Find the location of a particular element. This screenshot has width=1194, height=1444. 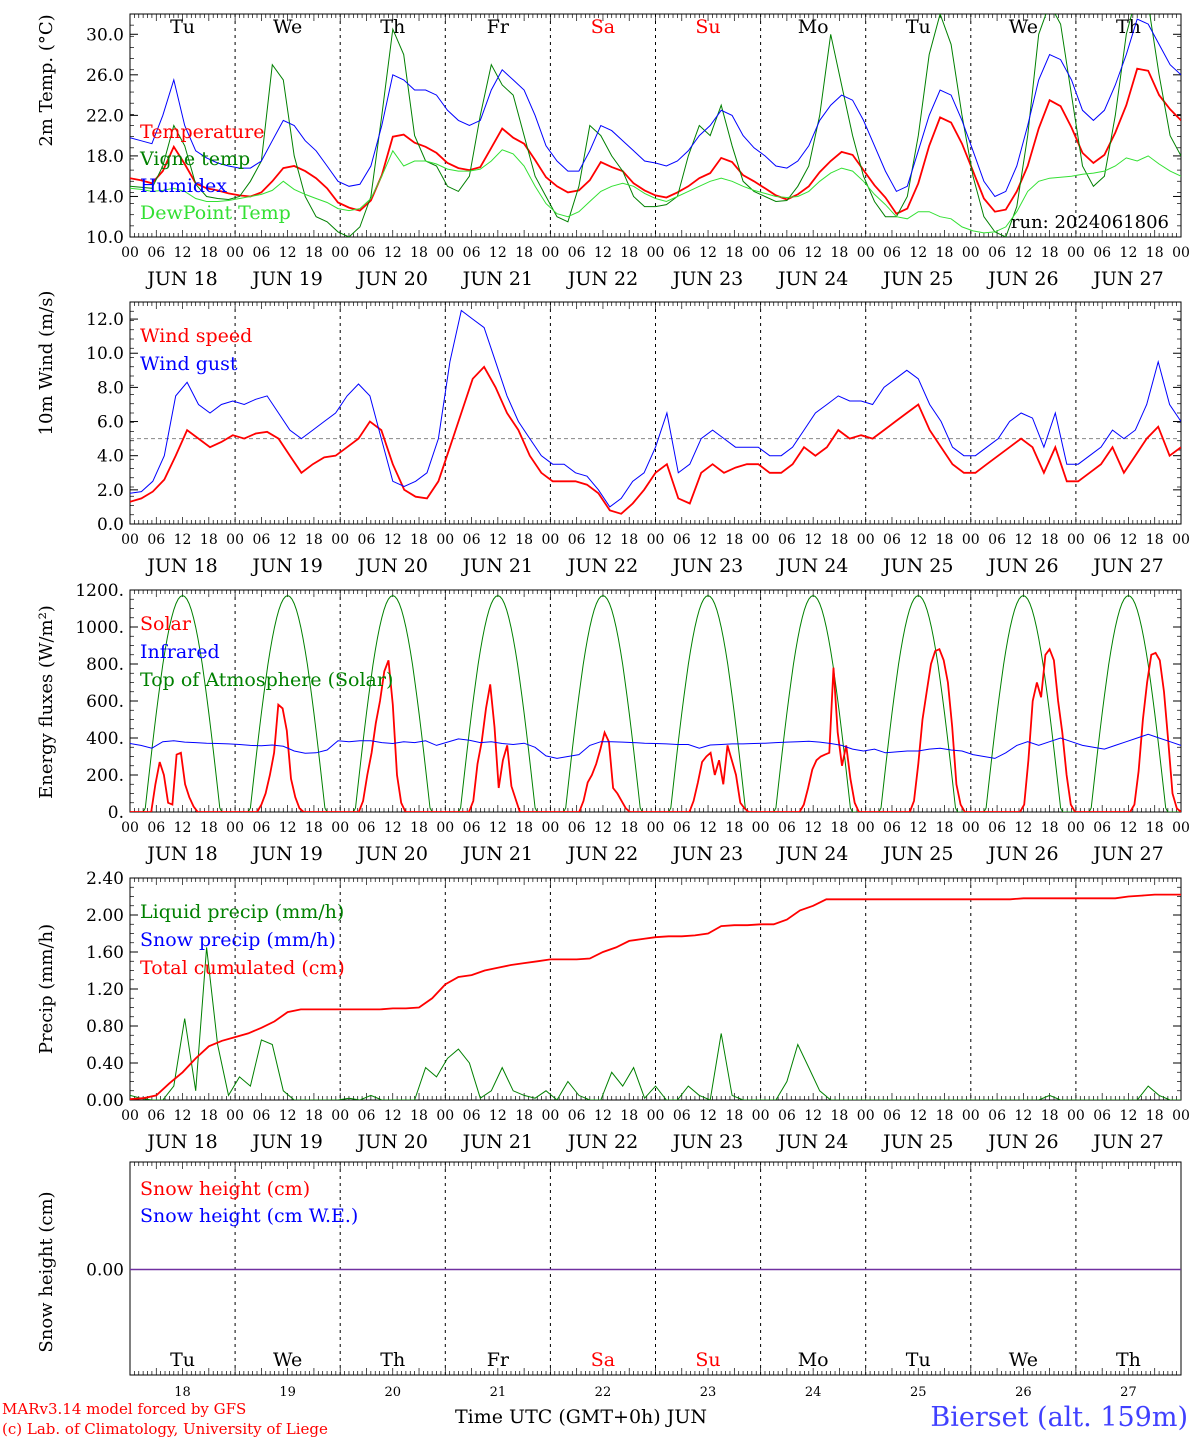

legend-entry: Infrared is located at coordinates (180, 652).